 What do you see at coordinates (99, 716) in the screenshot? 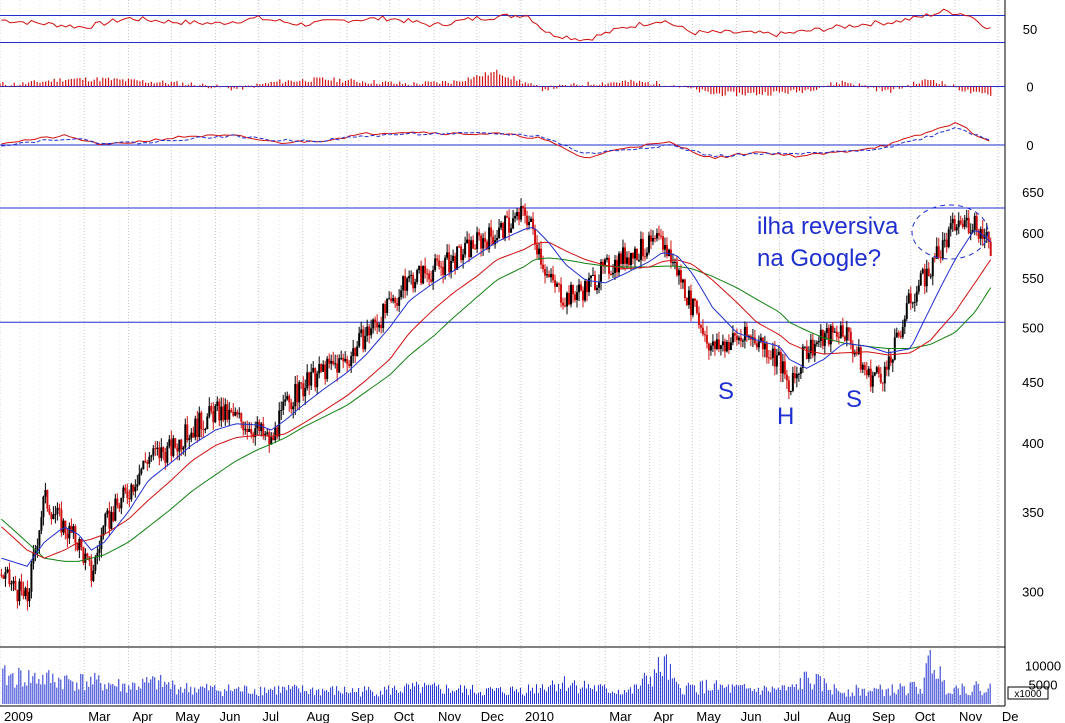
I see `date-tick-label: Mar` at bounding box center [99, 716].